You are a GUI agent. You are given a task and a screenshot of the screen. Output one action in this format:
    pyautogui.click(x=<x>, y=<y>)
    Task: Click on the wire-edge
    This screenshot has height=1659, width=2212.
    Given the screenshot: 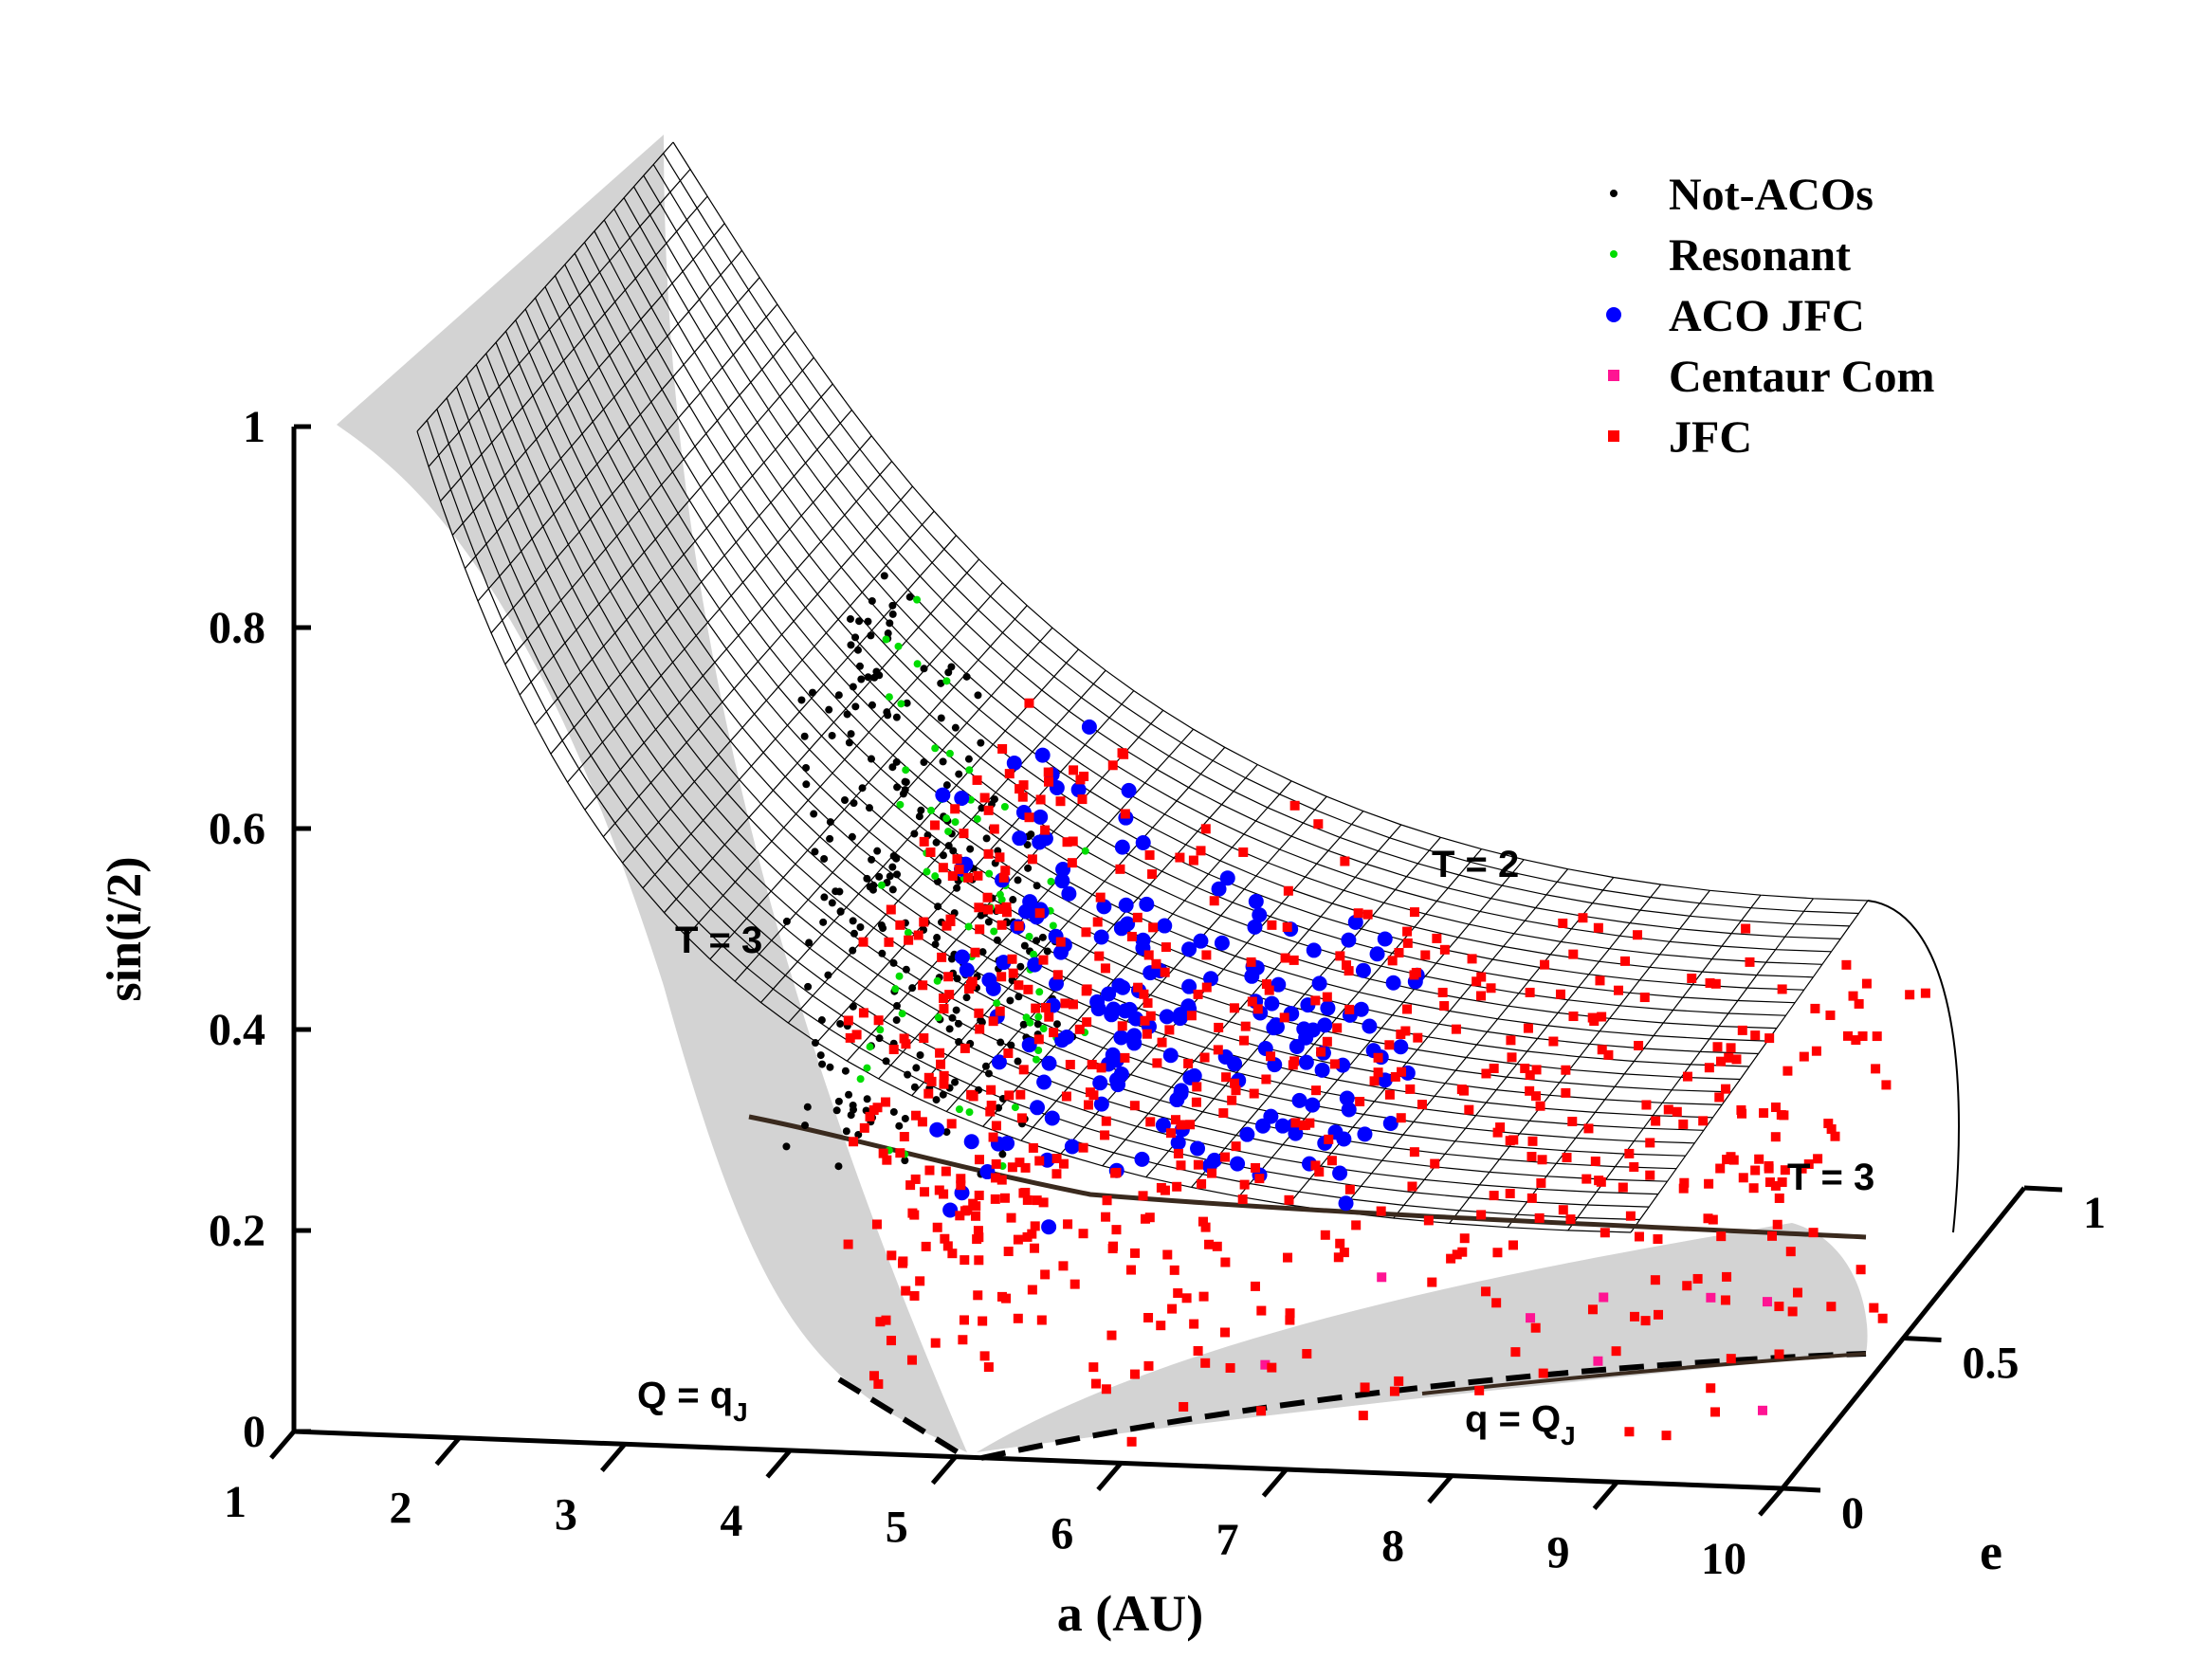 What is the action you would take?
    pyautogui.click(x=1913, y=1066)
    